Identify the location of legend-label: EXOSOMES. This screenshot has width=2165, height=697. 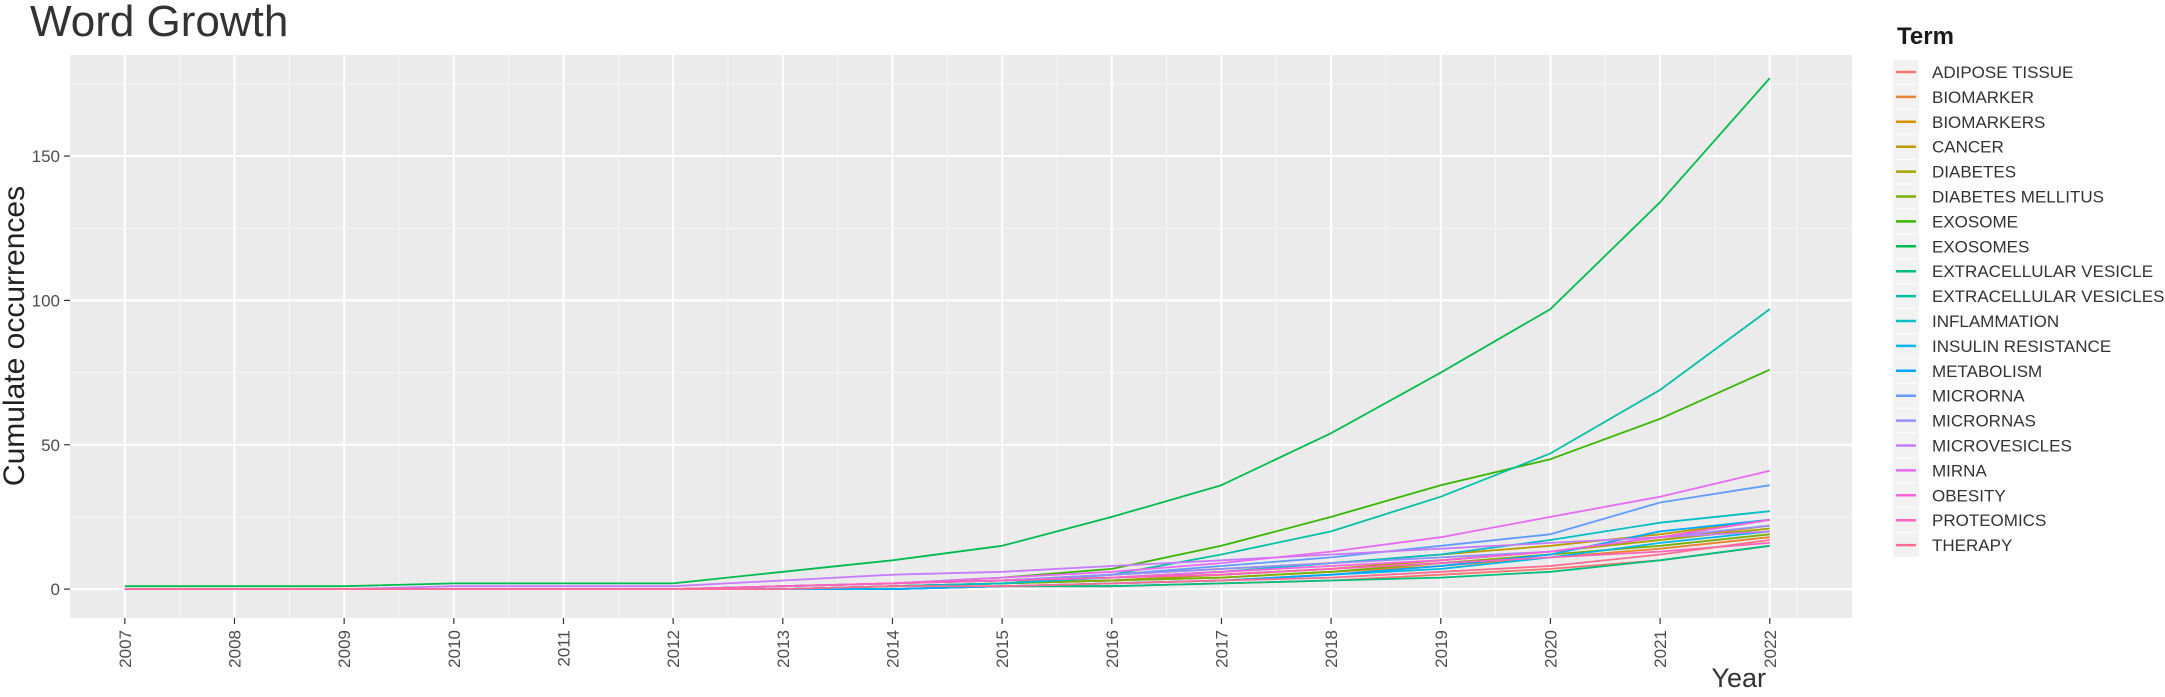
(1980, 246).